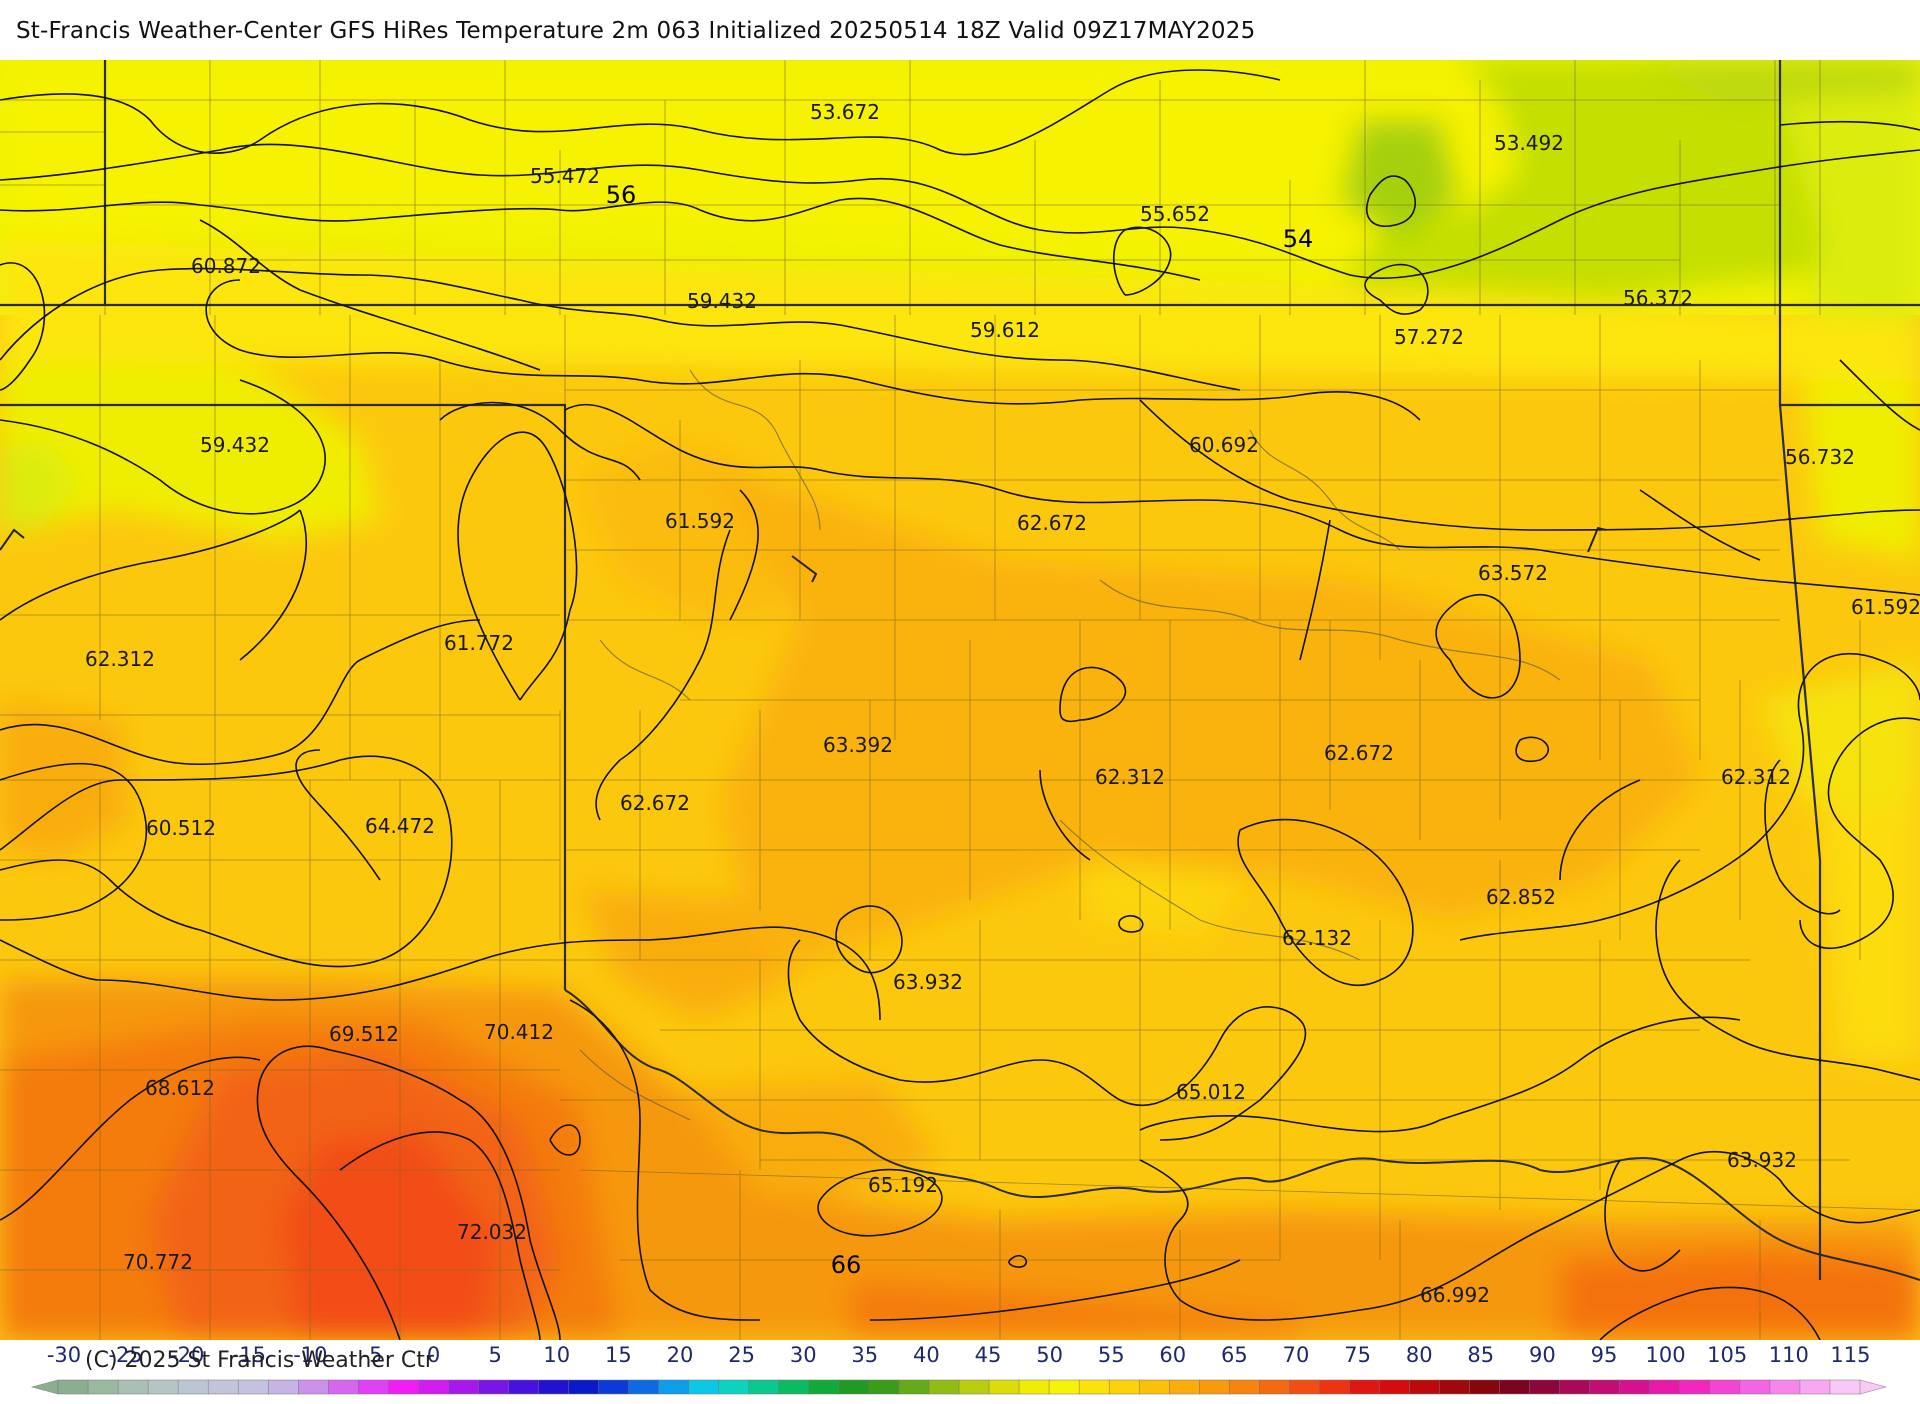 Image resolution: width=1920 pixels, height=1404 pixels. What do you see at coordinates (1873, 1387) in the screenshot?
I see `colorbar-max-arrow` at bounding box center [1873, 1387].